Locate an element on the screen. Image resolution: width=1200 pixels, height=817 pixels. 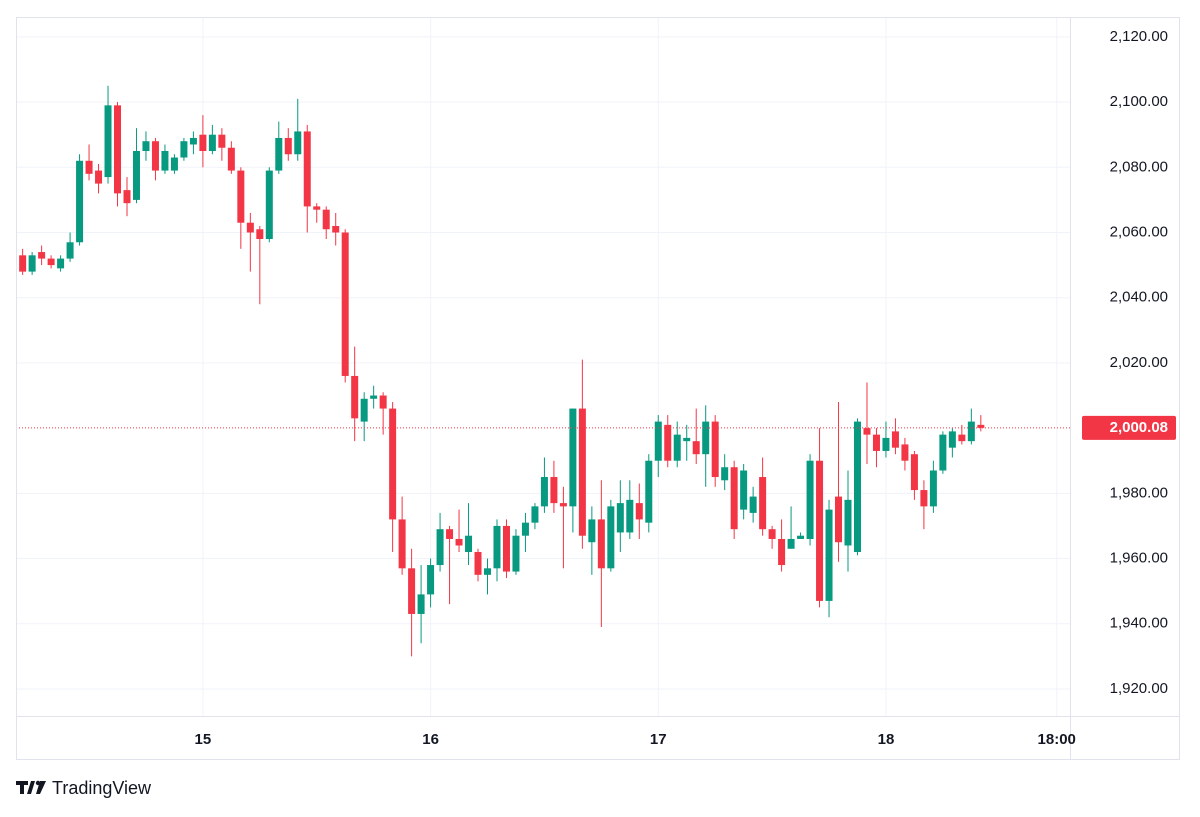
x-tick-label: 18 is located at coordinates (886, 739).